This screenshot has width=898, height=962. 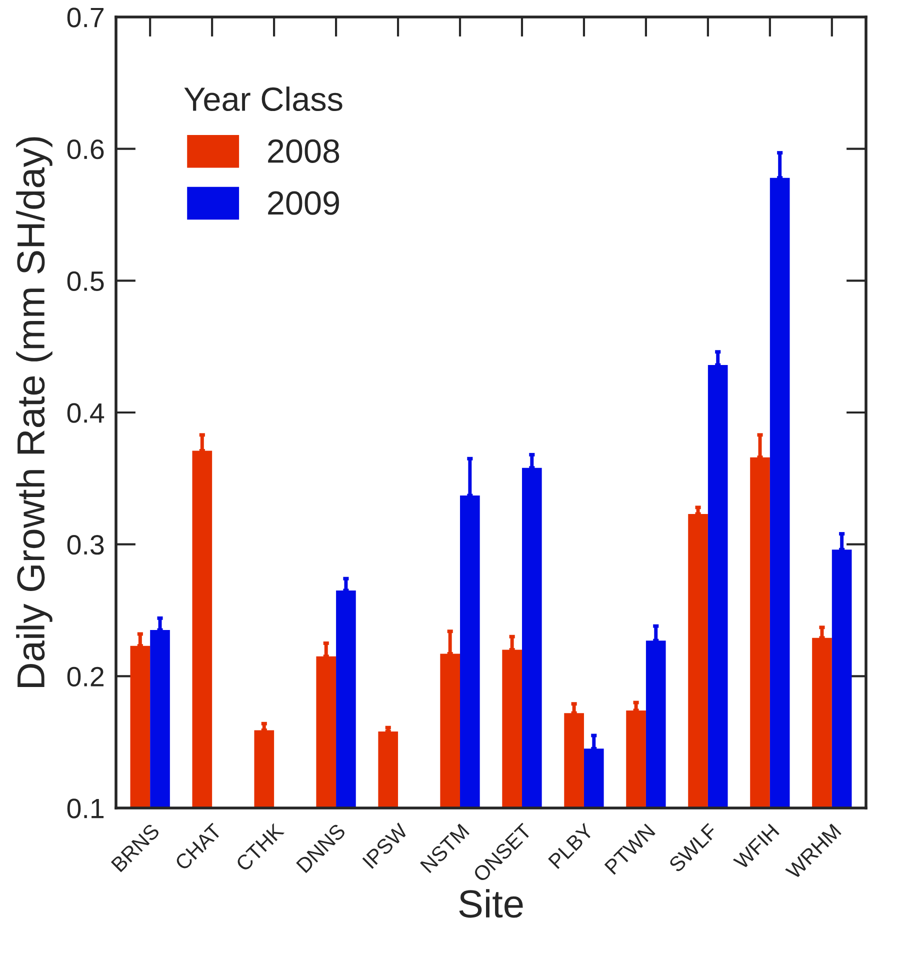 What do you see at coordinates (85, 18) in the screenshot?
I see `y-tick-label: 0.7` at bounding box center [85, 18].